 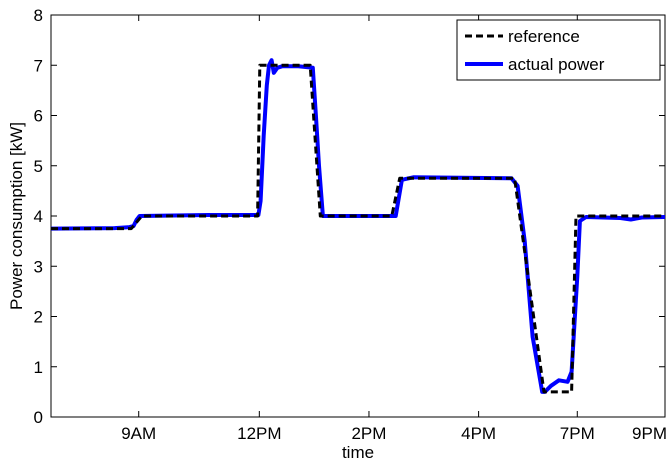 I want to click on x-tick-label: 4PM, so click(x=478, y=433).